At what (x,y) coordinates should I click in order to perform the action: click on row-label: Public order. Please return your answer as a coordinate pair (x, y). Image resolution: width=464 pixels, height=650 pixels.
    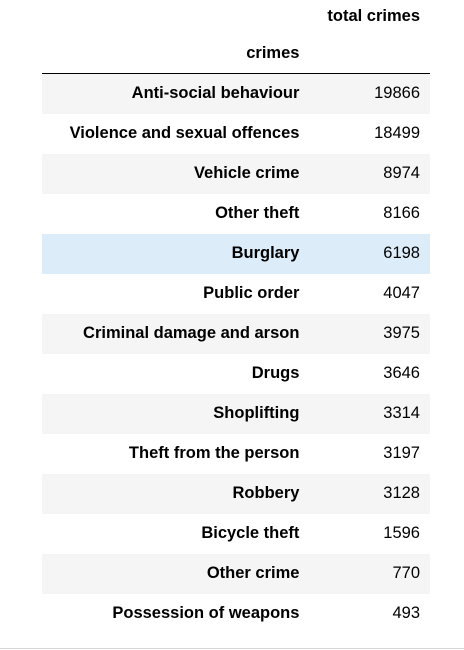
    Looking at the image, I should click on (251, 293).